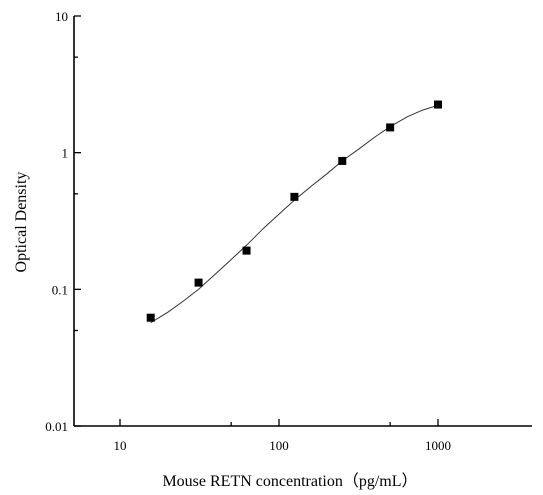  I want to click on y-axis-label: Optical Density, so click(21, 222).